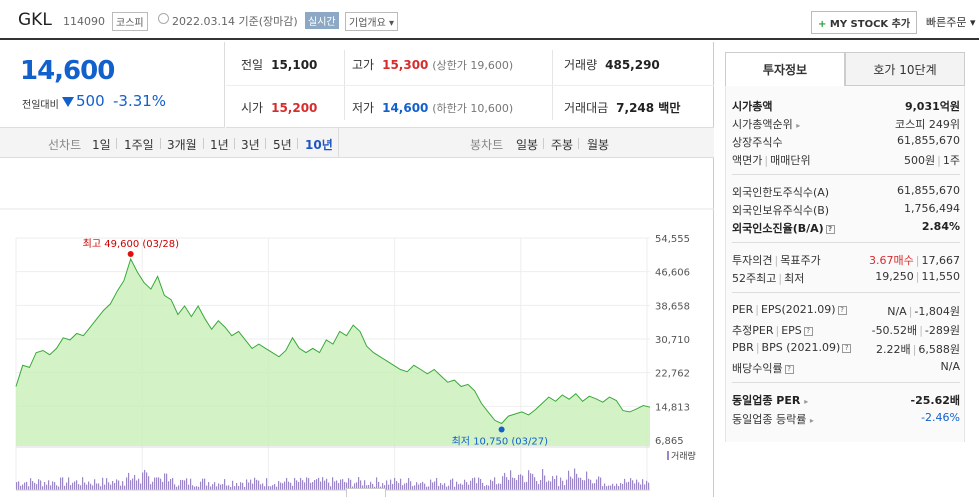  Describe the element at coordinates (932, 106) in the screenshot. I see `row-value: 9,031억원` at that location.